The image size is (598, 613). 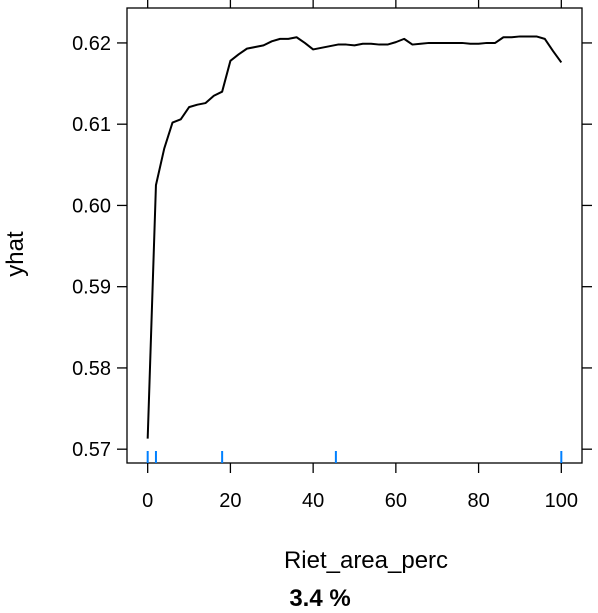 I want to click on y-tick-label: 0.61, so click(x=91, y=125).